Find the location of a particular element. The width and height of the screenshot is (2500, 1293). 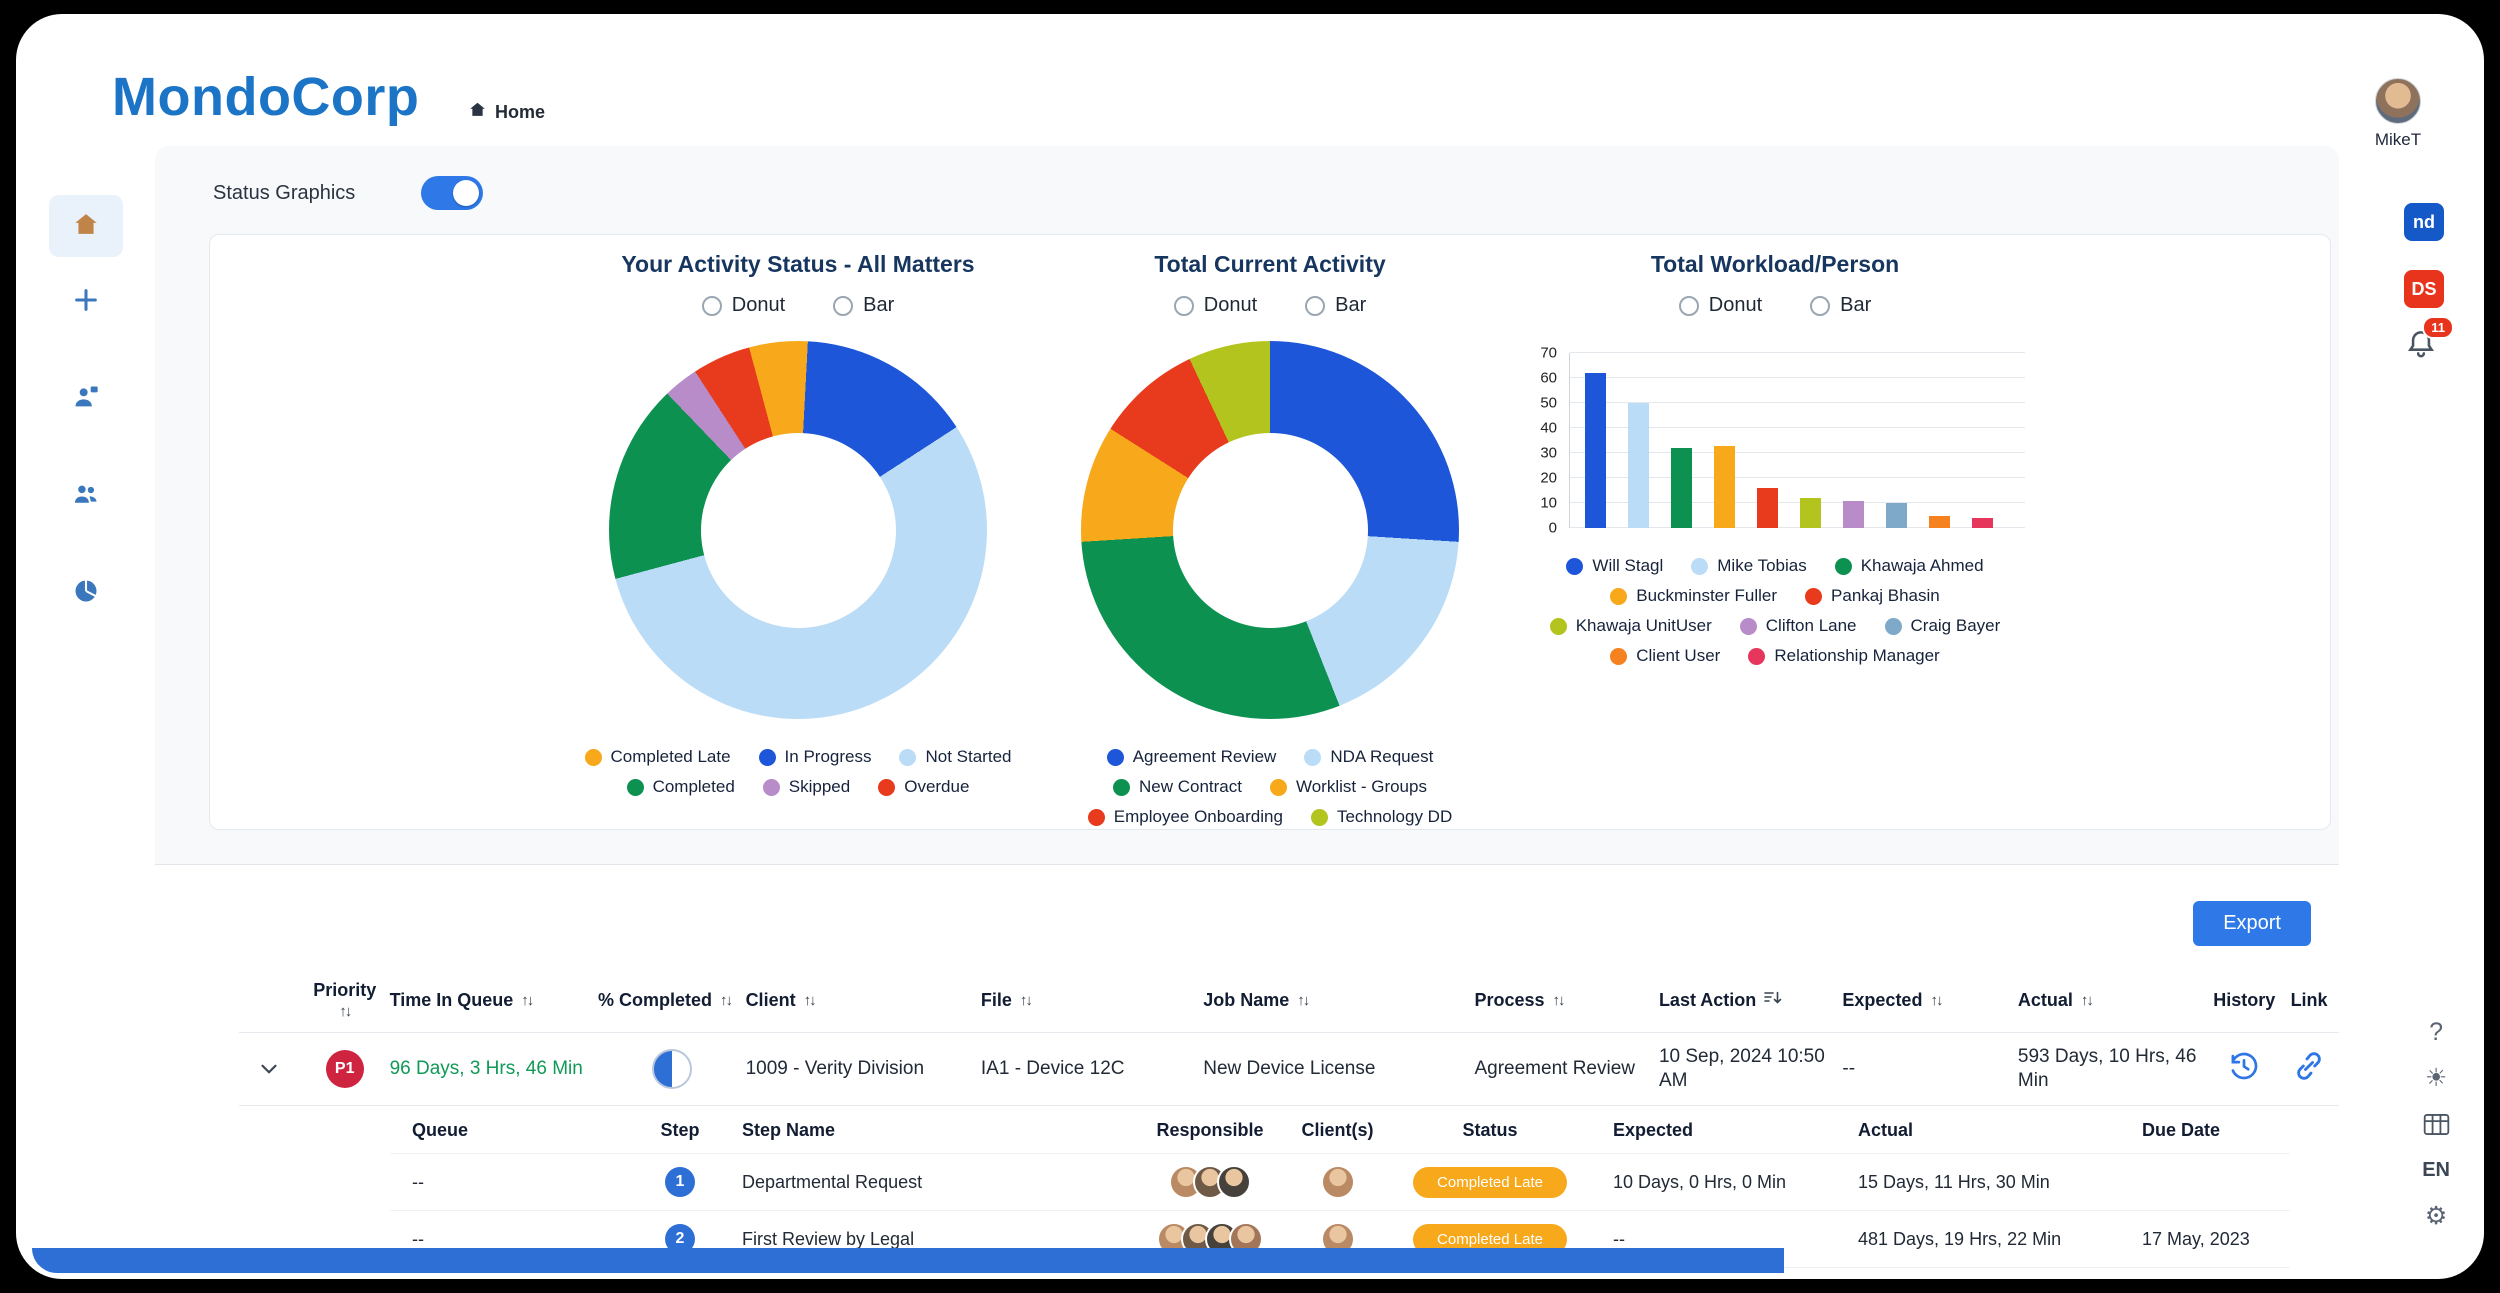

header-label: History is located at coordinates (2244, 999).